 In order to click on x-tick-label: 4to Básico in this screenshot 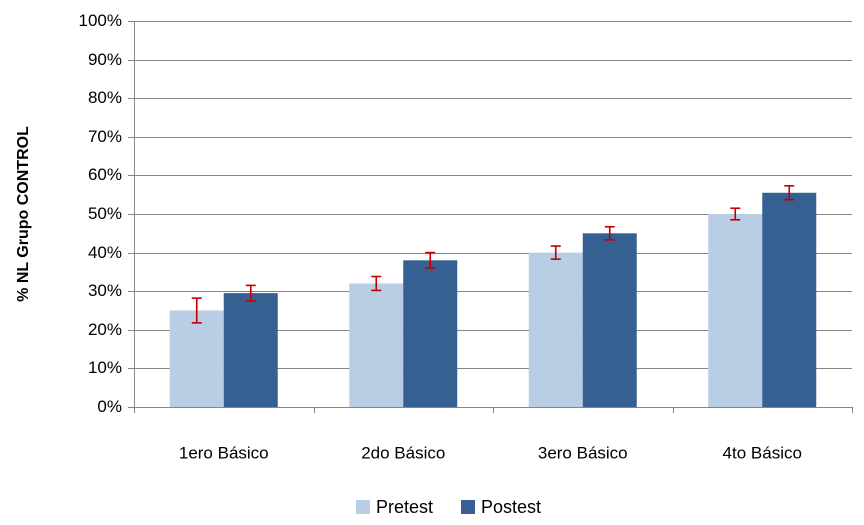, I will do `click(762, 452)`.